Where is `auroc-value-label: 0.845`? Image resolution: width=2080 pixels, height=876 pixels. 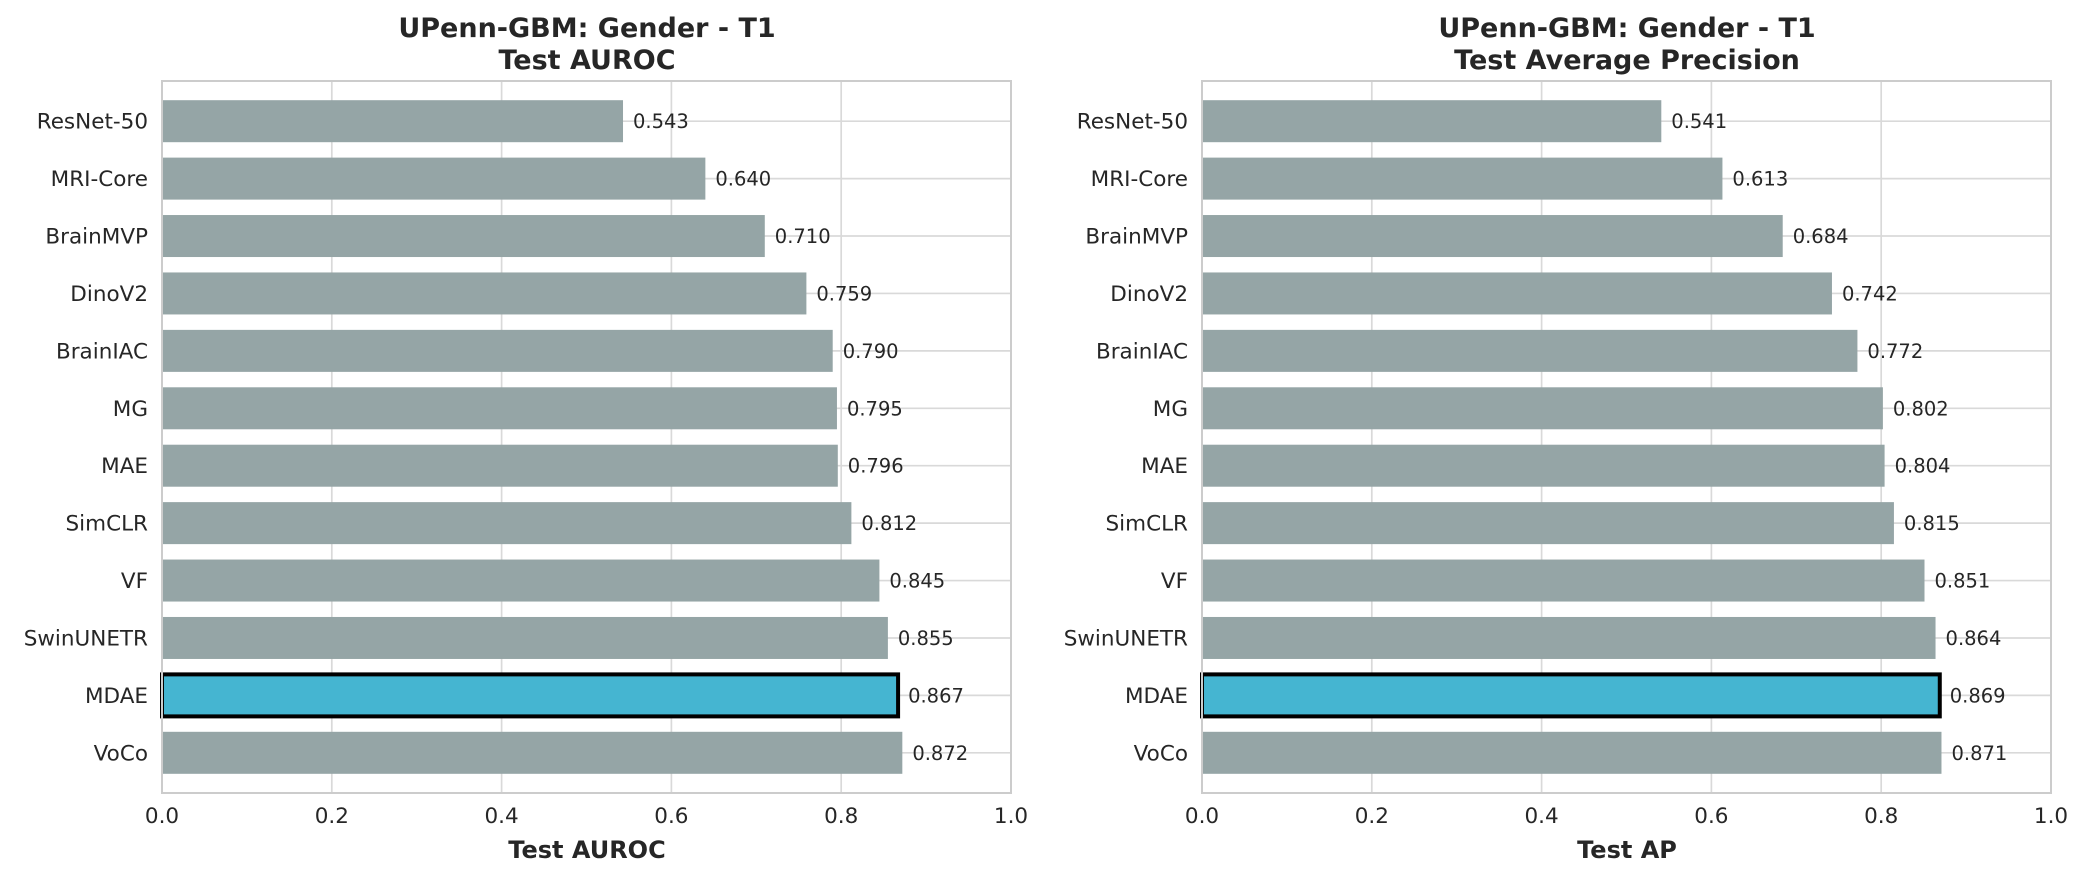 auroc-value-label: 0.845 is located at coordinates (917, 581).